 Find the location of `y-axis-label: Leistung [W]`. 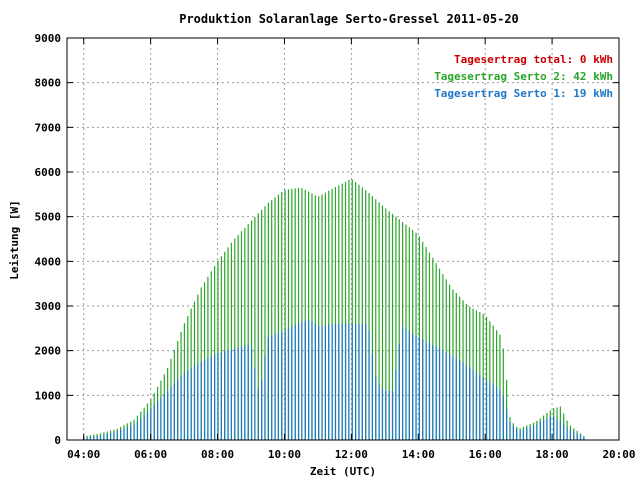

y-axis-label: Leistung [W] is located at coordinates (14, 239).